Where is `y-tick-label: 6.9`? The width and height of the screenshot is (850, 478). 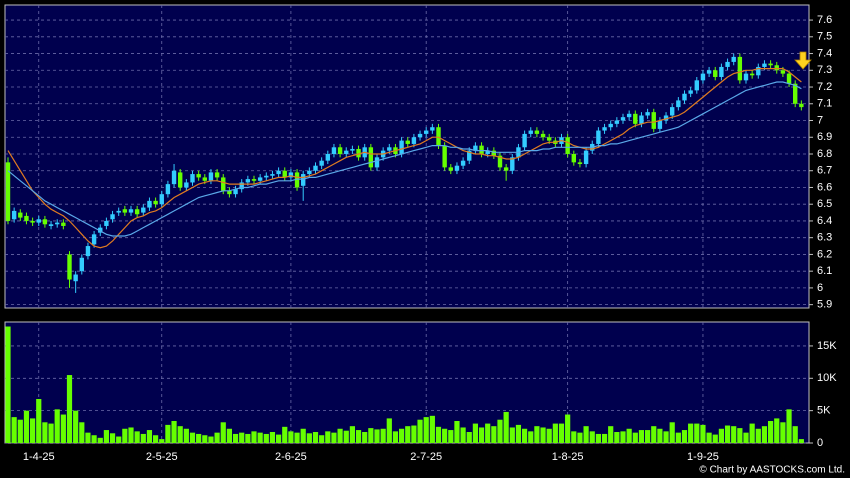 y-tick-label: 6.9 is located at coordinates (824, 137).